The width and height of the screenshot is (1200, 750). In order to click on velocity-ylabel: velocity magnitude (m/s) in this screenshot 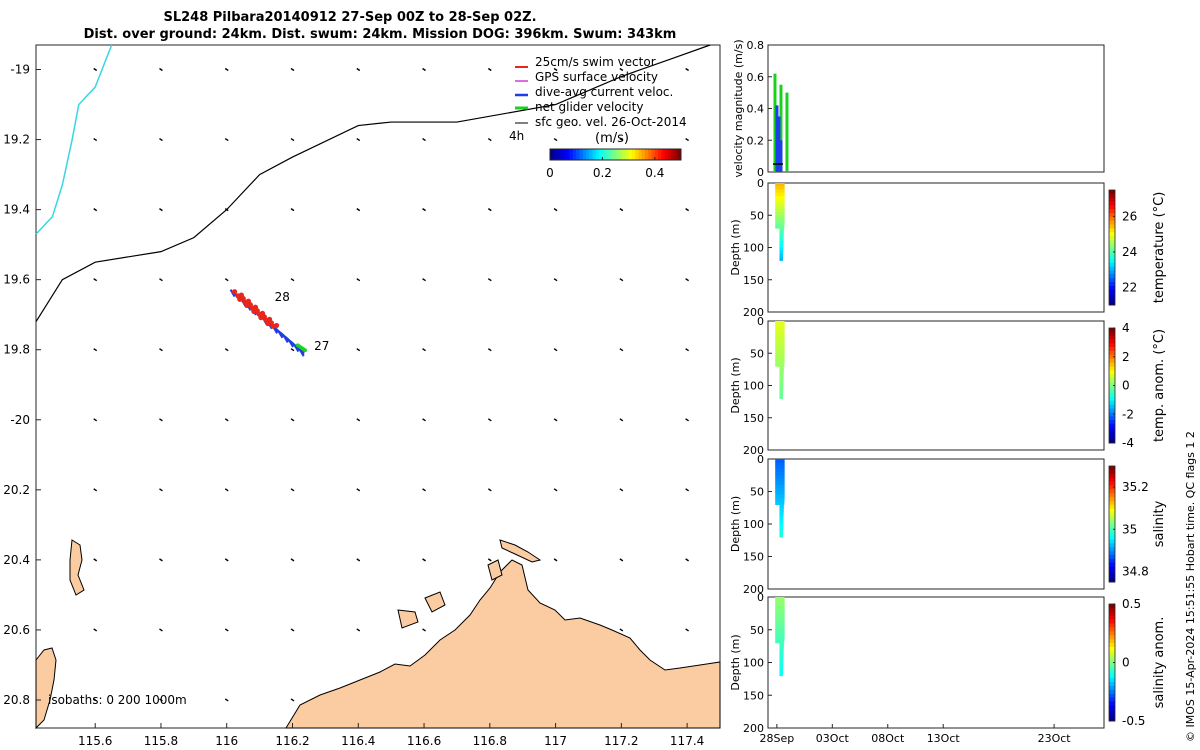, I will do `click(738, 108)`.